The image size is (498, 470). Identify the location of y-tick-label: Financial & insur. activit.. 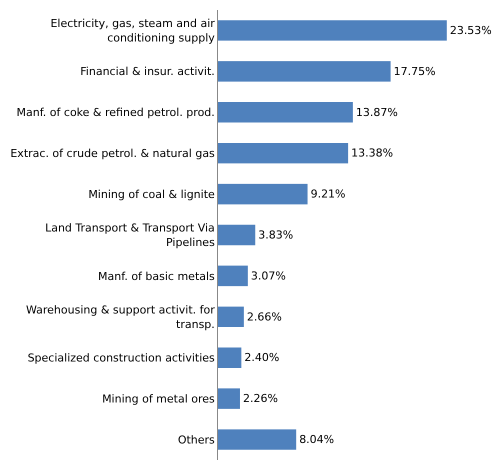
(147, 71).